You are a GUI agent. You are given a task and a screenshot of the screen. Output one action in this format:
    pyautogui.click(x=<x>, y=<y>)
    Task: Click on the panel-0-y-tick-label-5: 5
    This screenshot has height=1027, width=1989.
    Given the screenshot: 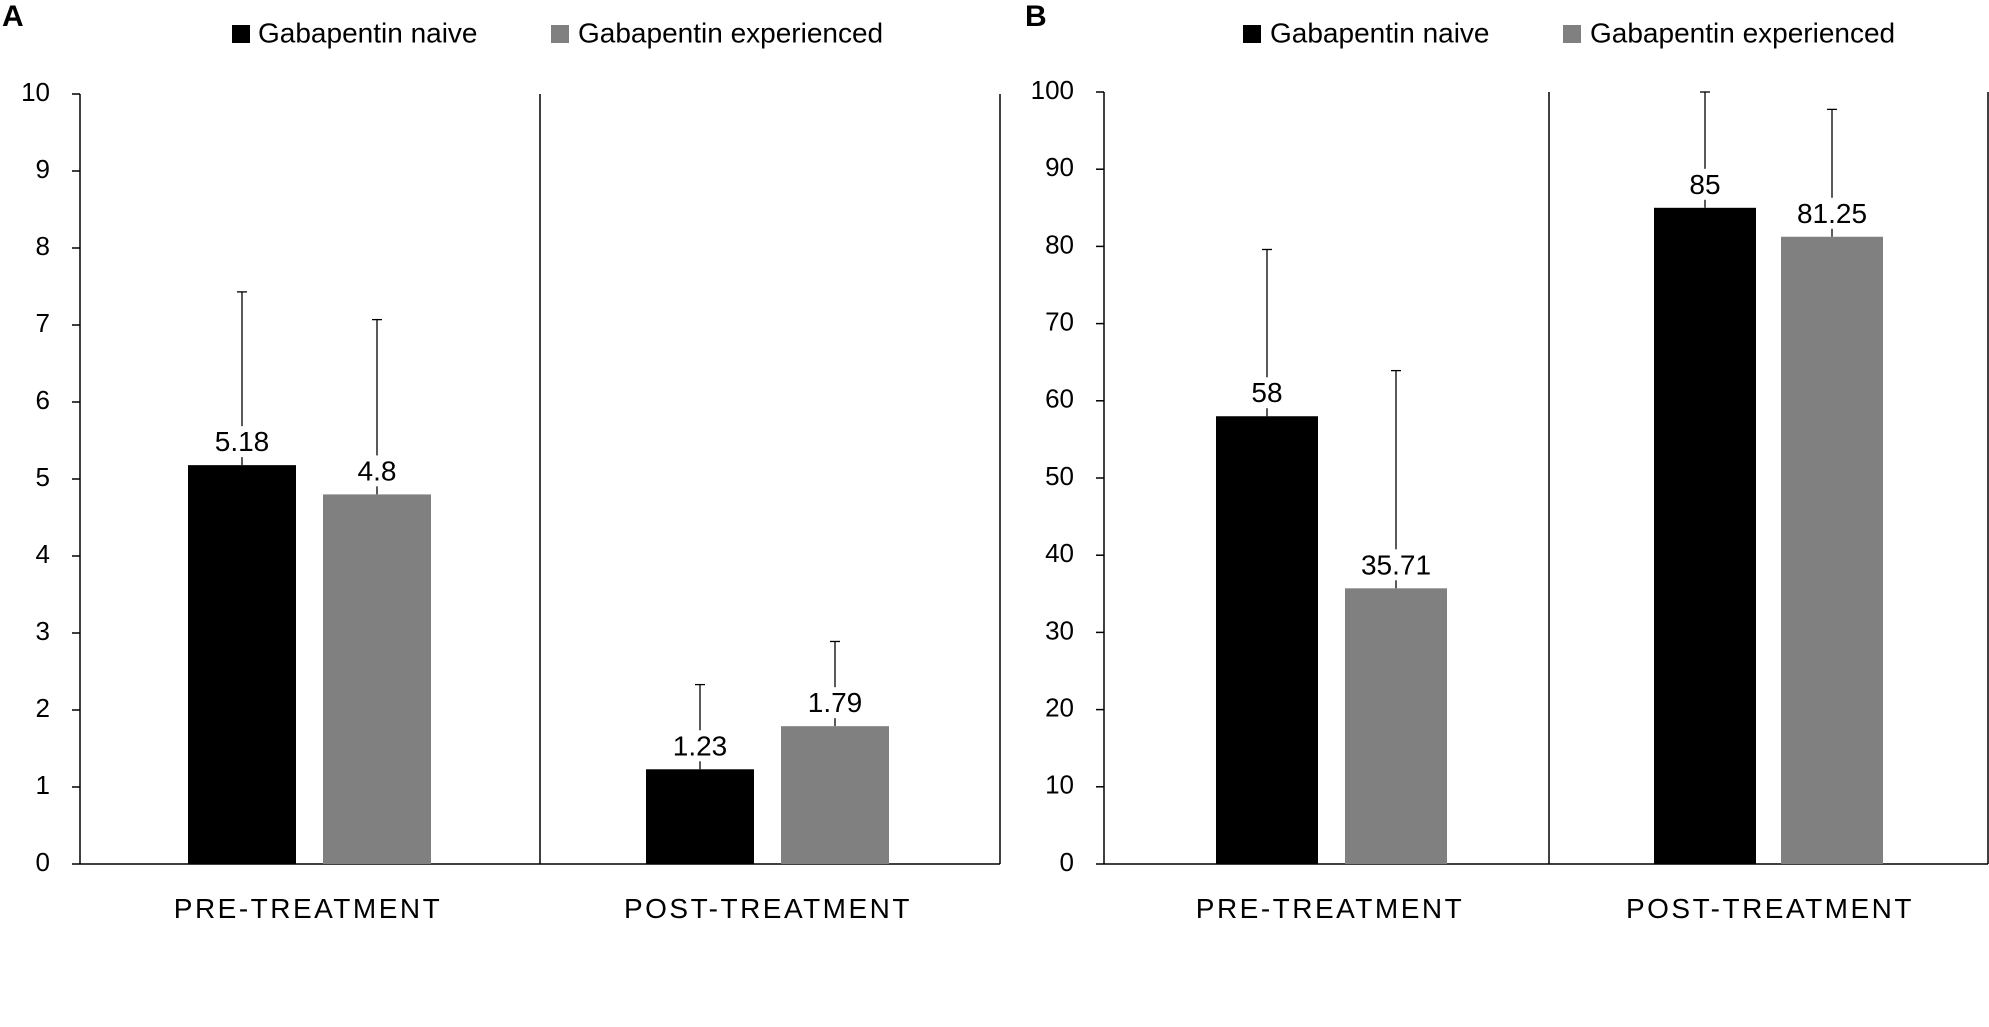 What is the action you would take?
    pyautogui.click(x=43, y=477)
    